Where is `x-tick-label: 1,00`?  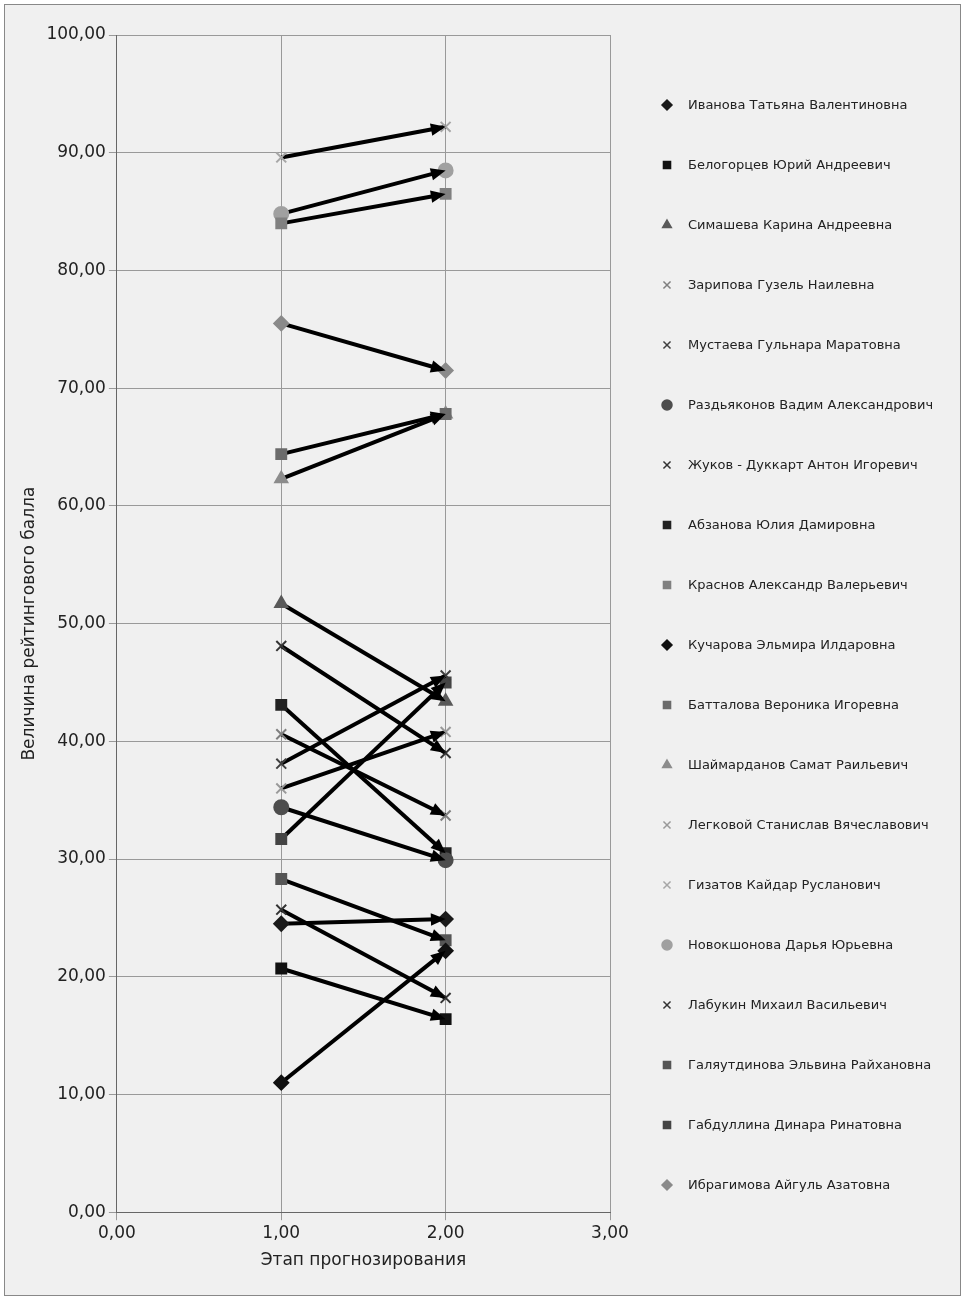
x-tick-label: 1,00 is located at coordinates (281, 1231).